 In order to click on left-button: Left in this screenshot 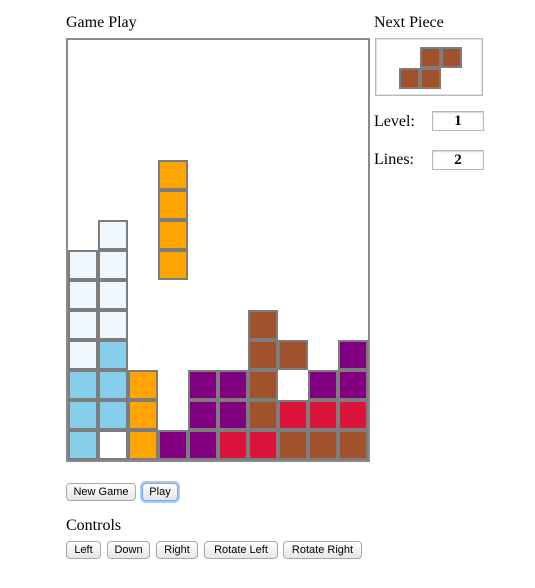, I will do `click(83, 550)`.